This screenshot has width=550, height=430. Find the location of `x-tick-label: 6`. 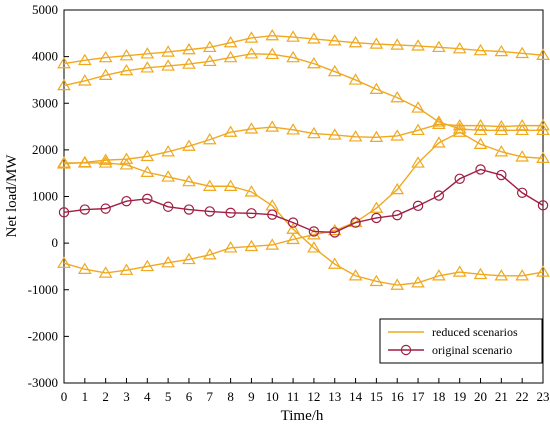

x-tick-label: 6 is located at coordinates (189, 396).